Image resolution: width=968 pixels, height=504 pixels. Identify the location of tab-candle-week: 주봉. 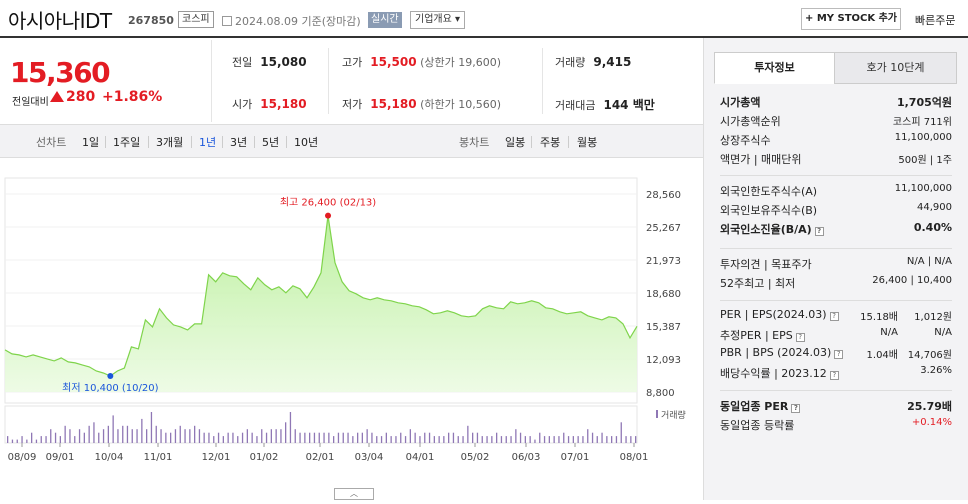
(550, 142).